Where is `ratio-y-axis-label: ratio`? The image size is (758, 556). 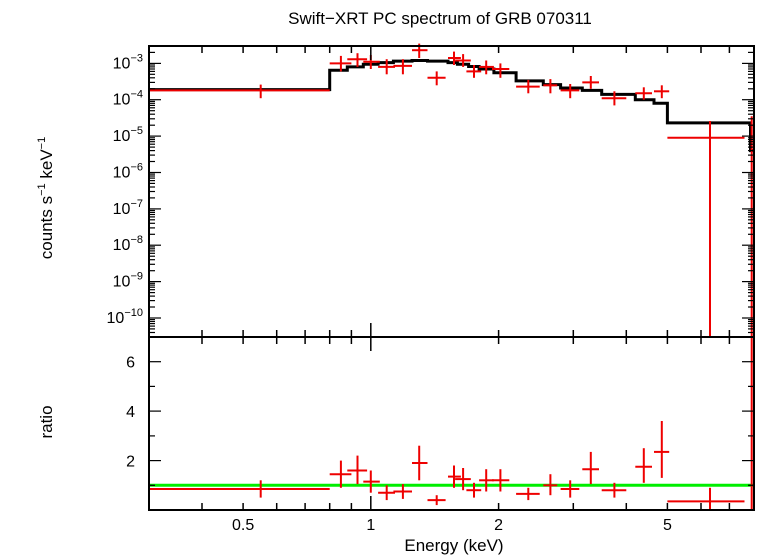 ratio-y-axis-label: ratio is located at coordinates (46, 421).